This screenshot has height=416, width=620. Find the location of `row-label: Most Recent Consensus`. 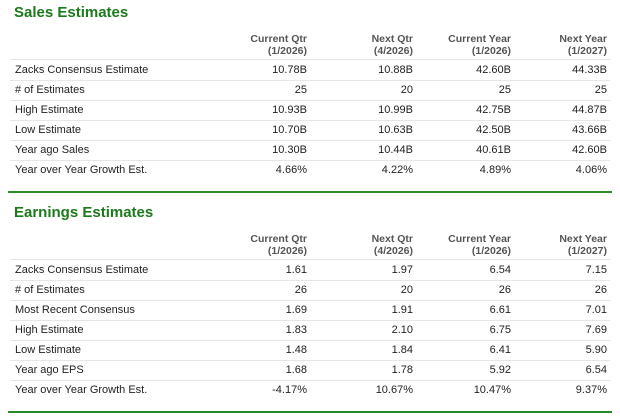

row-label: Most Recent Consensus is located at coordinates (75, 310).